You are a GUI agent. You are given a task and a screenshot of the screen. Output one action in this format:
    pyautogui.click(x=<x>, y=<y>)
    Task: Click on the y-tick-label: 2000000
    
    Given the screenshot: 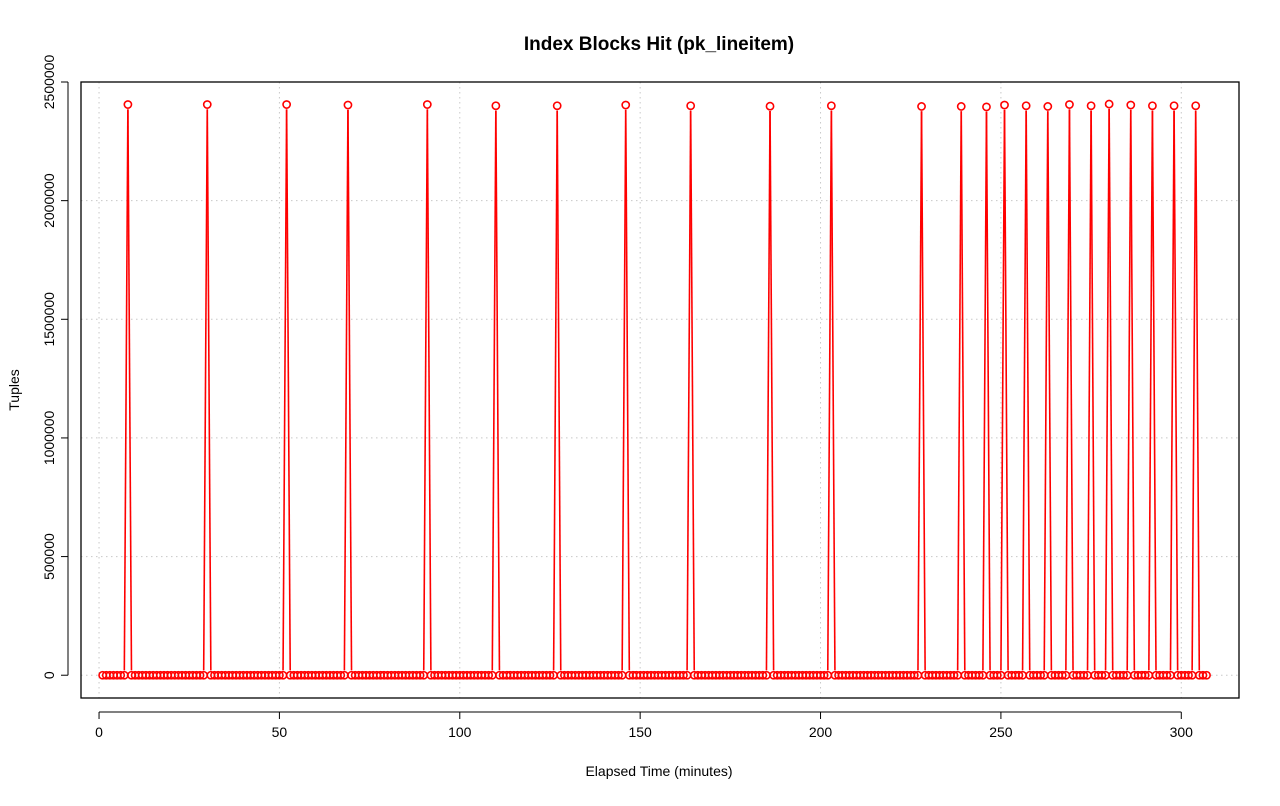 What is the action you would take?
    pyautogui.click(x=49, y=200)
    